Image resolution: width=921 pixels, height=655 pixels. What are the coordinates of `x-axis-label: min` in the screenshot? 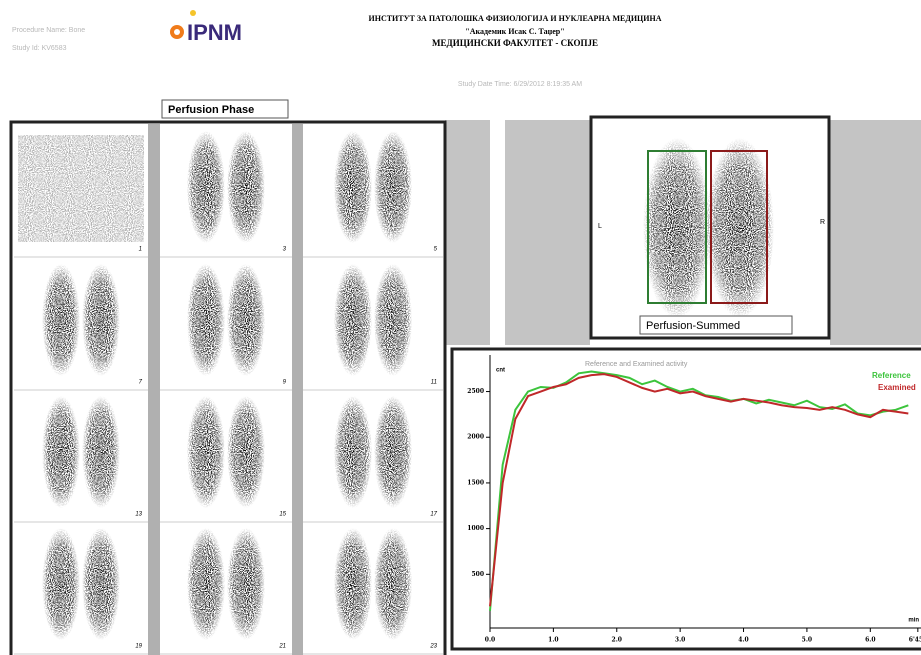 It's located at (913, 621).